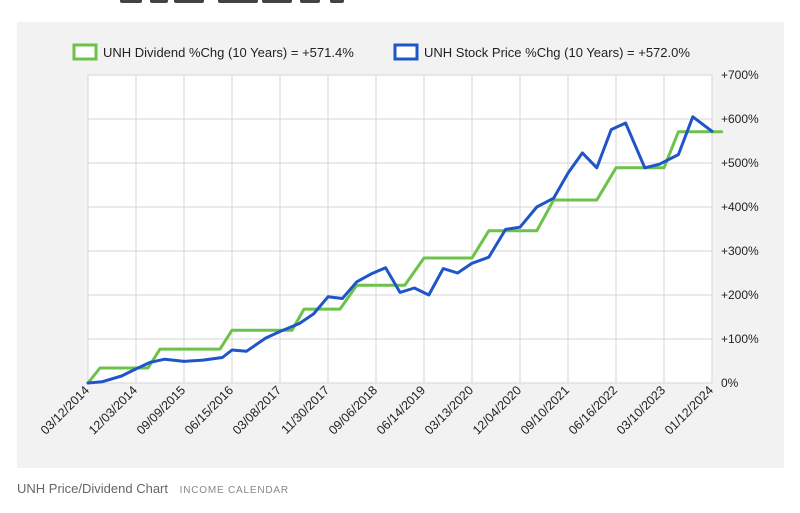 The width and height of the screenshot is (800, 513). I want to click on x-tick-label: 12/03/2014, so click(113, 410).